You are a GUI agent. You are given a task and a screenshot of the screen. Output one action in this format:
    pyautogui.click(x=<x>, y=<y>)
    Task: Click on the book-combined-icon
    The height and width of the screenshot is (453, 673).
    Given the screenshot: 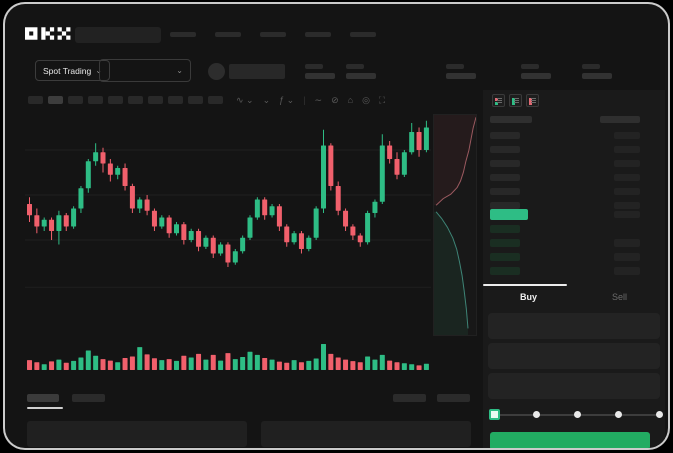 What is the action you would take?
    pyautogui.click(x=498, y=100)
    